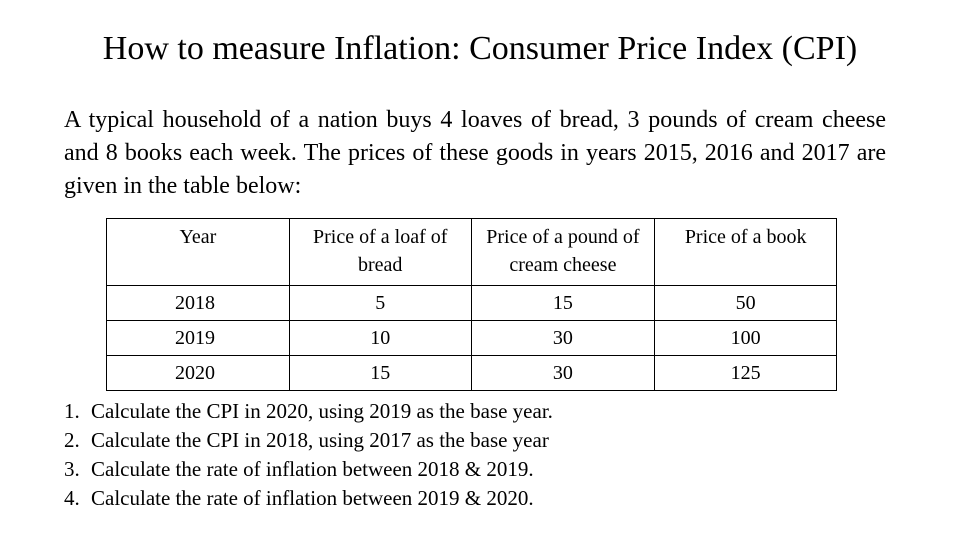  Describe the element at coordinates (198, 252) in the screenshot. I see `column-header: Year` at that location.